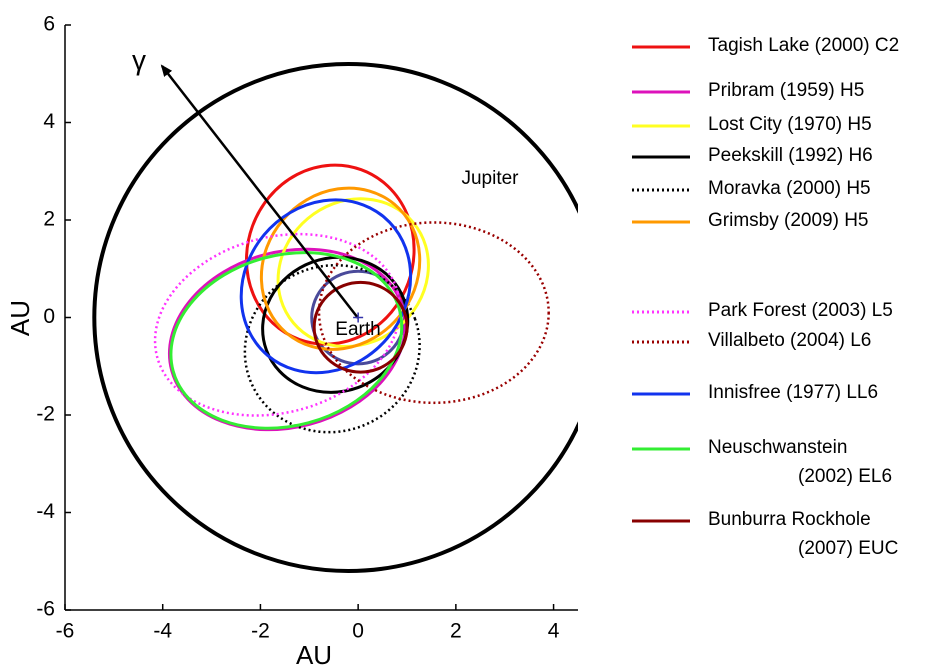 This screenshot has width=932, height=670. What do you see at coordinates (456, 631) in the screenshot?
I see `x-tick-label: 2` at bounding box center [456, 631].